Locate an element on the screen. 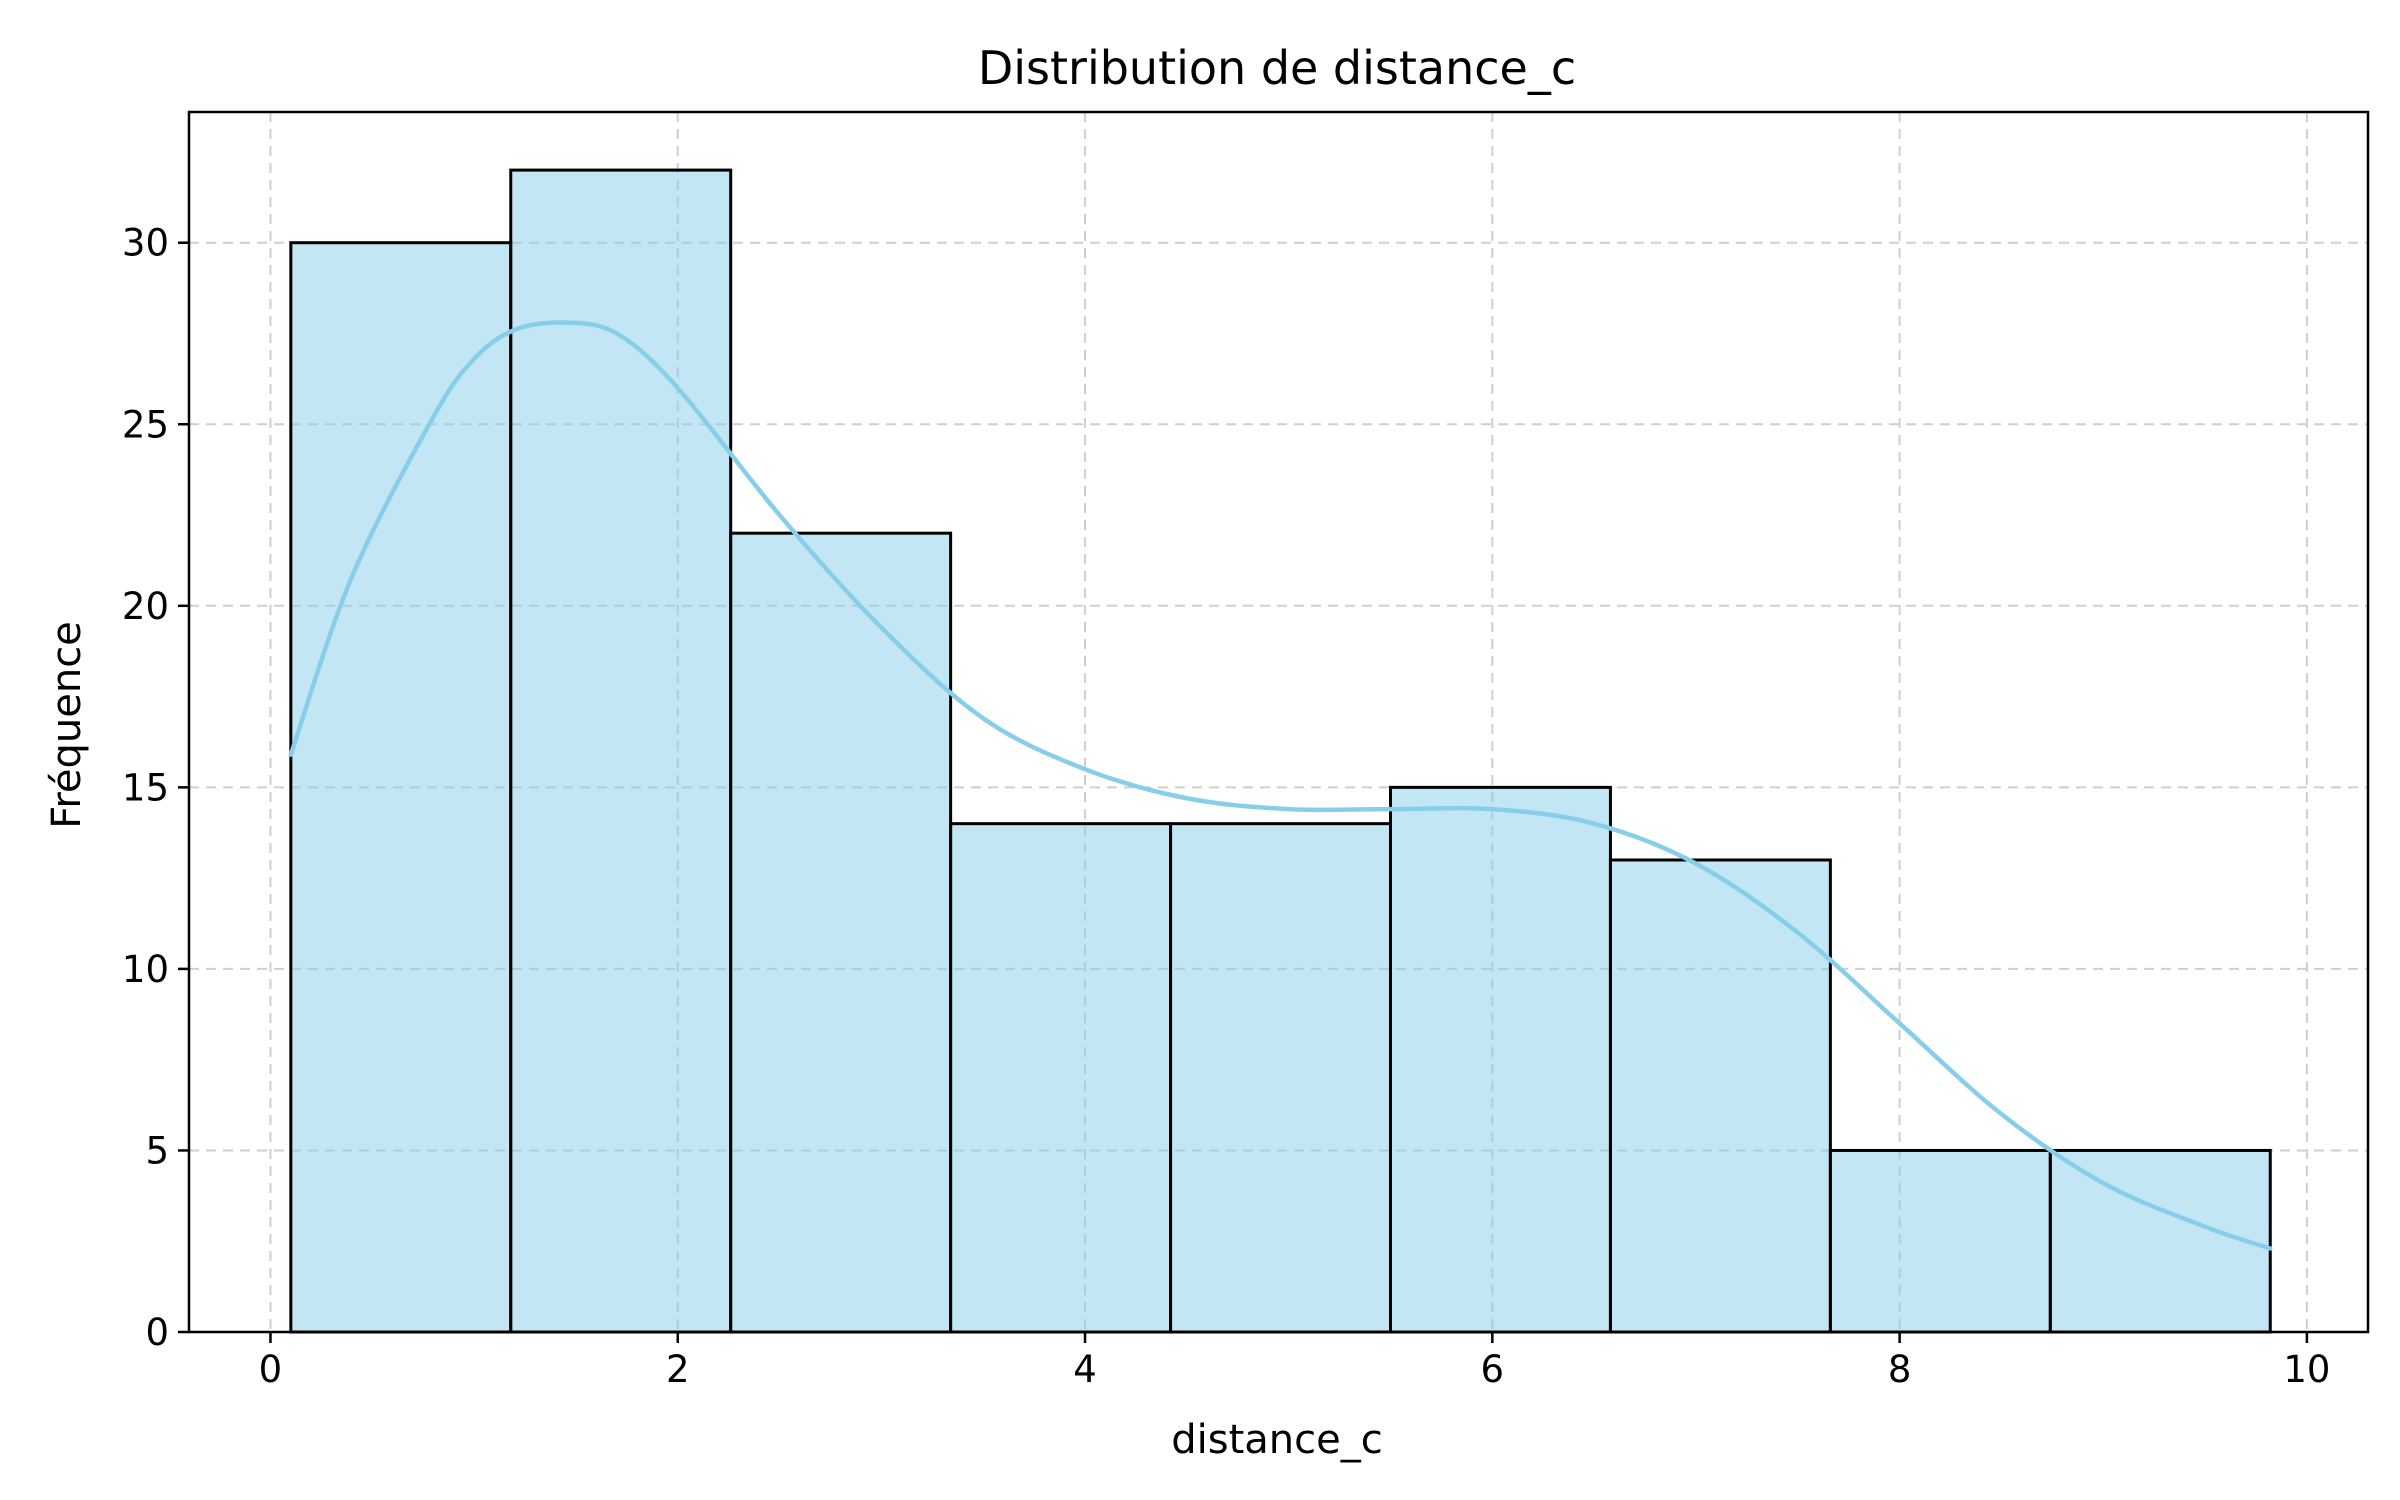 The width and height of the screenshot is (2400, 1500). x-tick-label: 2 is located at coordinates (678, 1369).